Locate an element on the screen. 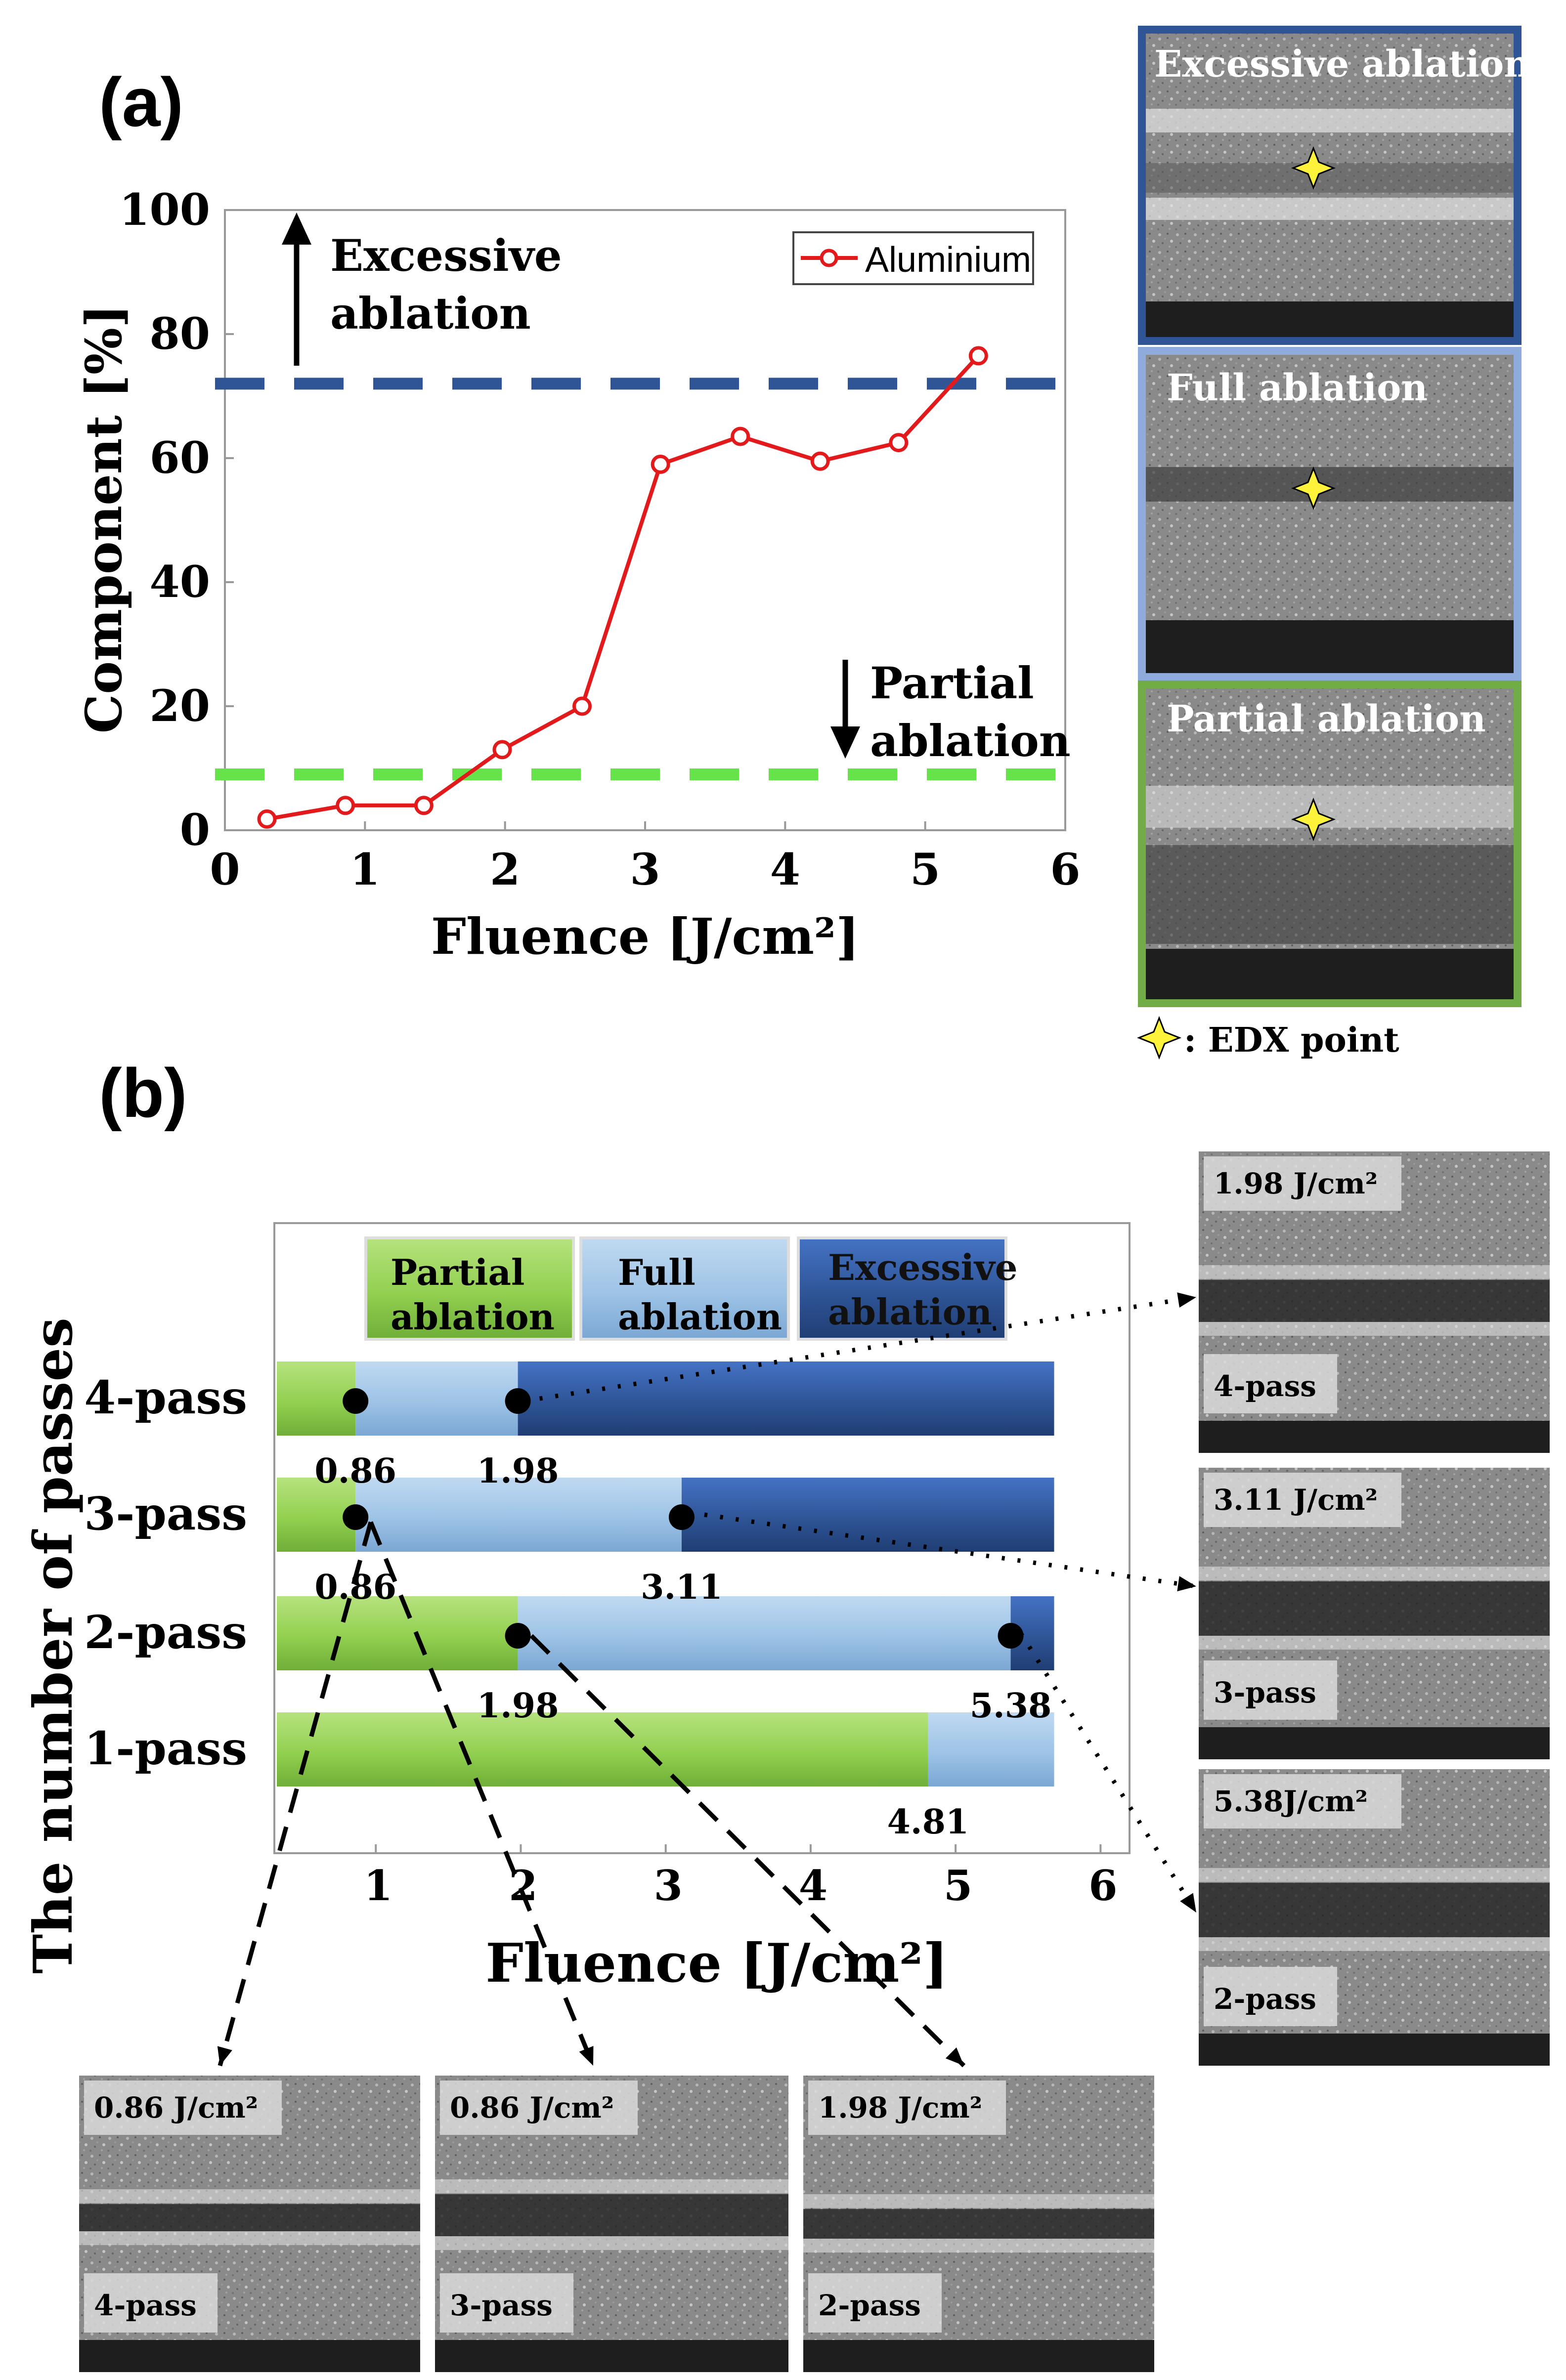  category-label: 1-pass is located at coordinates (166, 1748).